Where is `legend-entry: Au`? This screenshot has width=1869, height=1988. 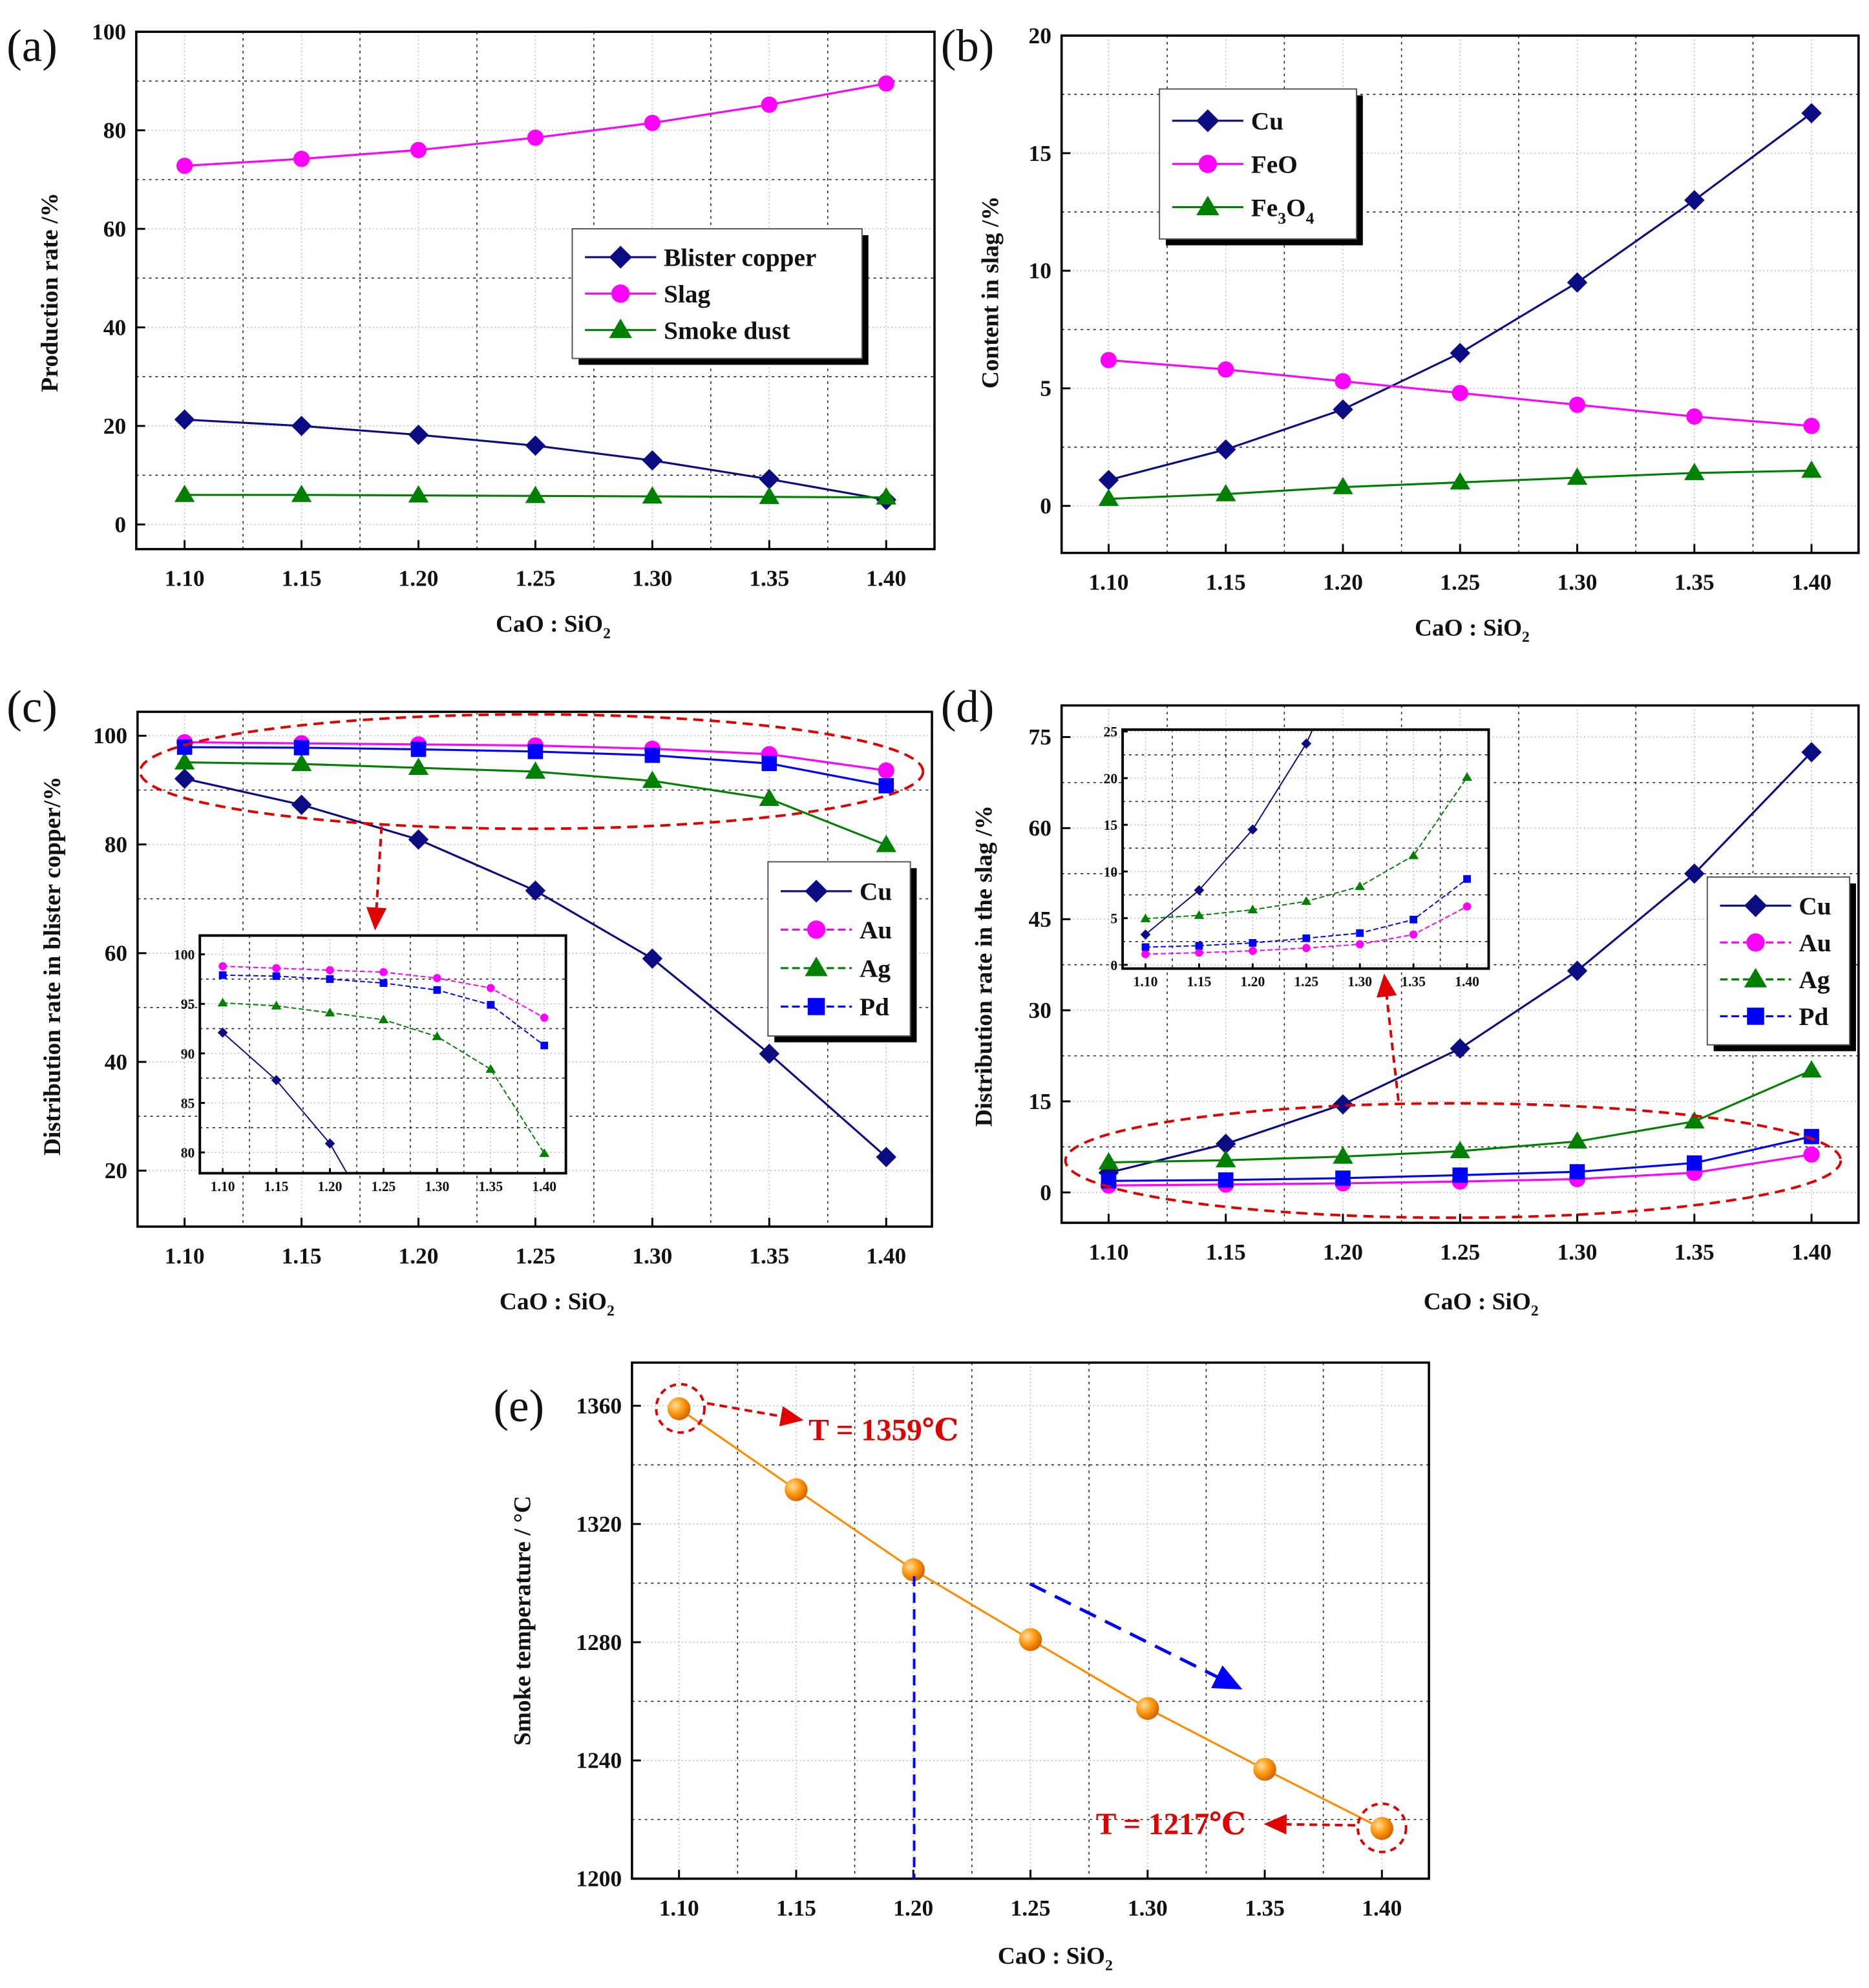 legend-entry: Au is located at coordinates (1776, 943).